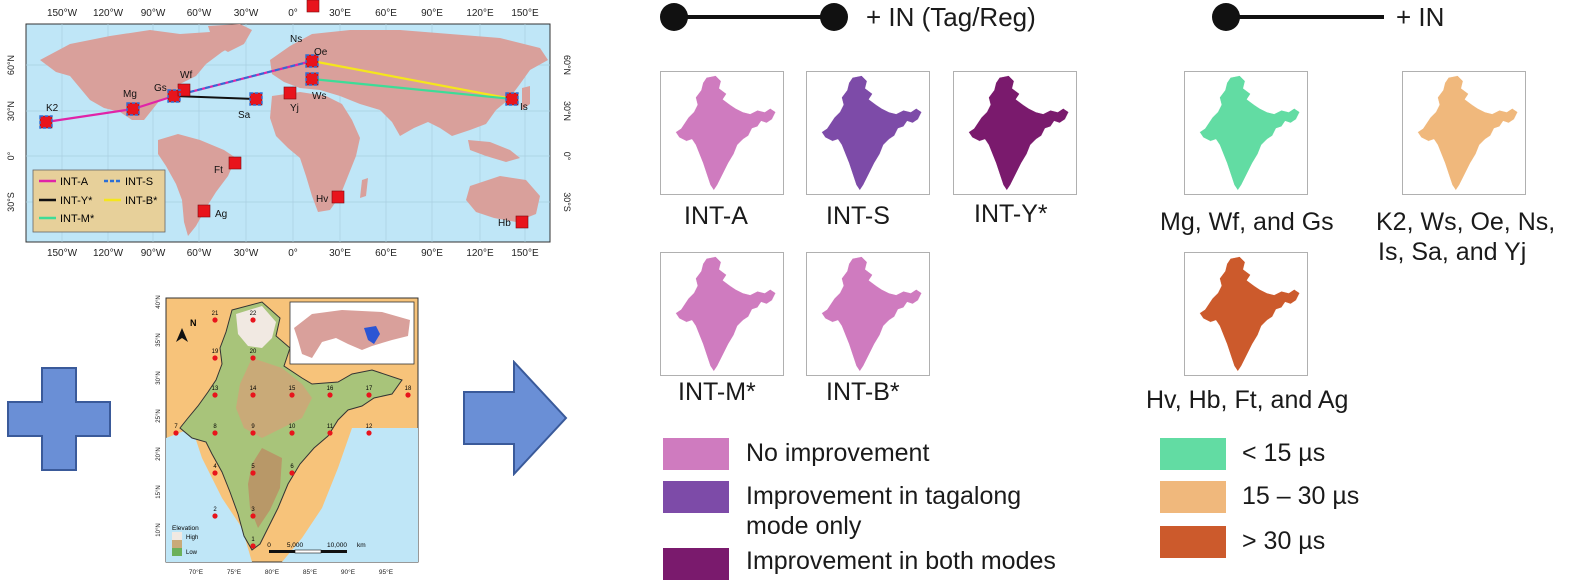 The width and height of the screenshot is (1592, 588). Describe the element at coordinates (1247, 222) in the screenshot. I see `label-mg-wf-gs: Mg, Wf, and Gs` at that location.